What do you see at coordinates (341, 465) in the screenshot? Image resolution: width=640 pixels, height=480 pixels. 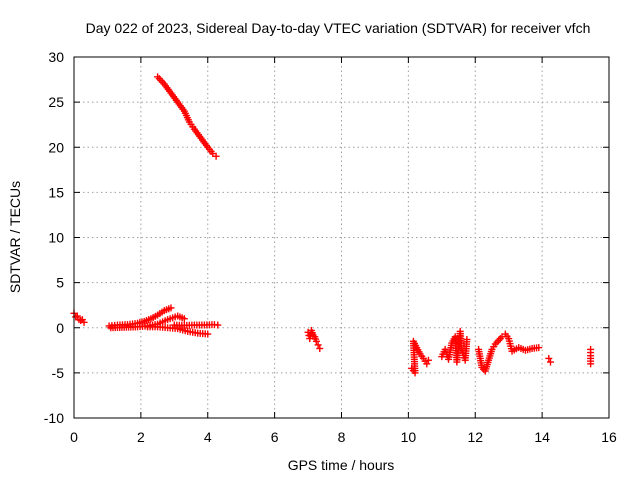 I see `x-axis-label: GPS time / hours` at bounding box center [341, 465].